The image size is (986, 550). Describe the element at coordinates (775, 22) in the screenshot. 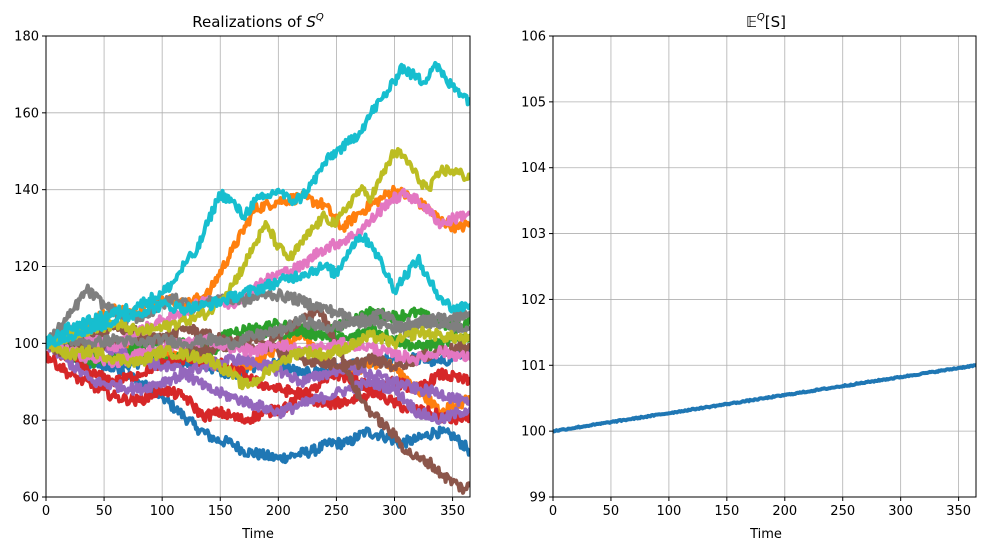

I see `title-text: [S]` at that location.